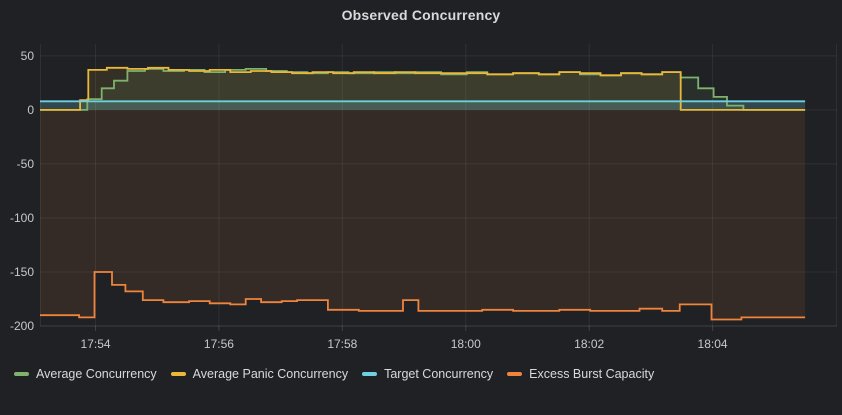  Describe the element at coordinates (218, 344) in the screenshot. I see `x-tick-label: 17:56` at that location.